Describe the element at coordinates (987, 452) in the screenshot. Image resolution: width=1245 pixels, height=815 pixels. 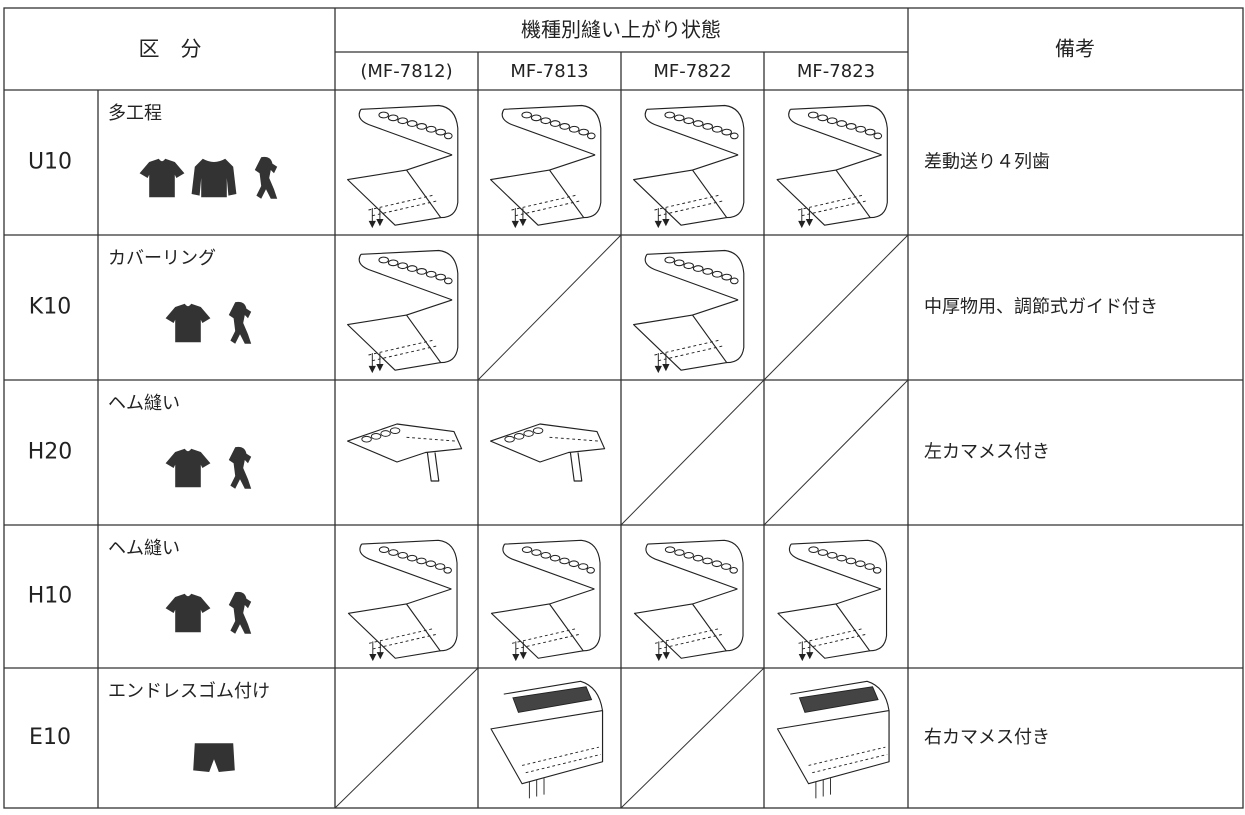
I see `row-remarks: 左カマメス付き` at that location.